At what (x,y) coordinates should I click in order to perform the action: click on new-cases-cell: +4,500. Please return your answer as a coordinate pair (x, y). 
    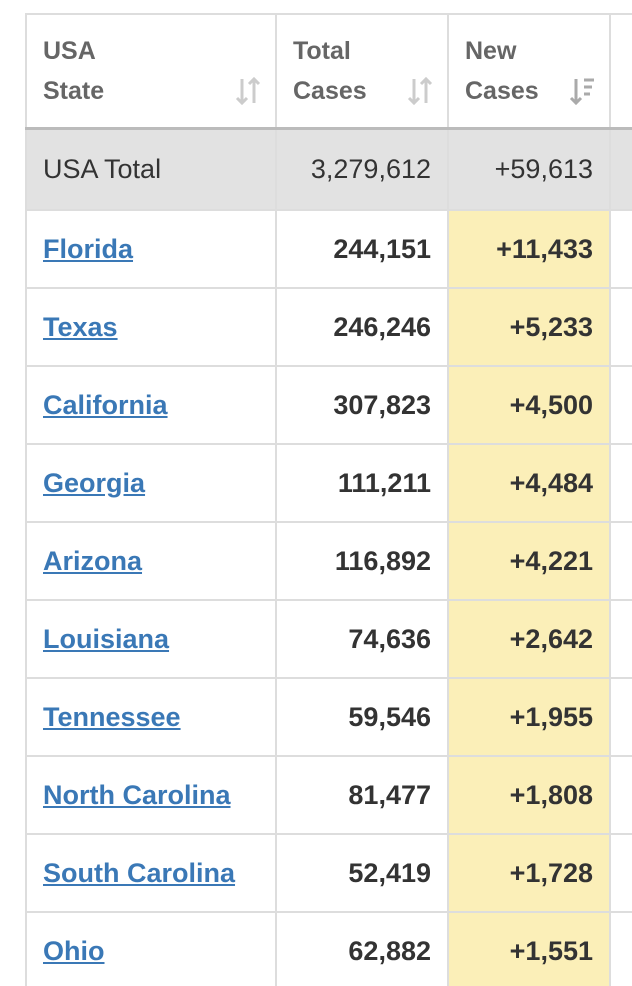
    Looking at the image, I should click on (529, 405).